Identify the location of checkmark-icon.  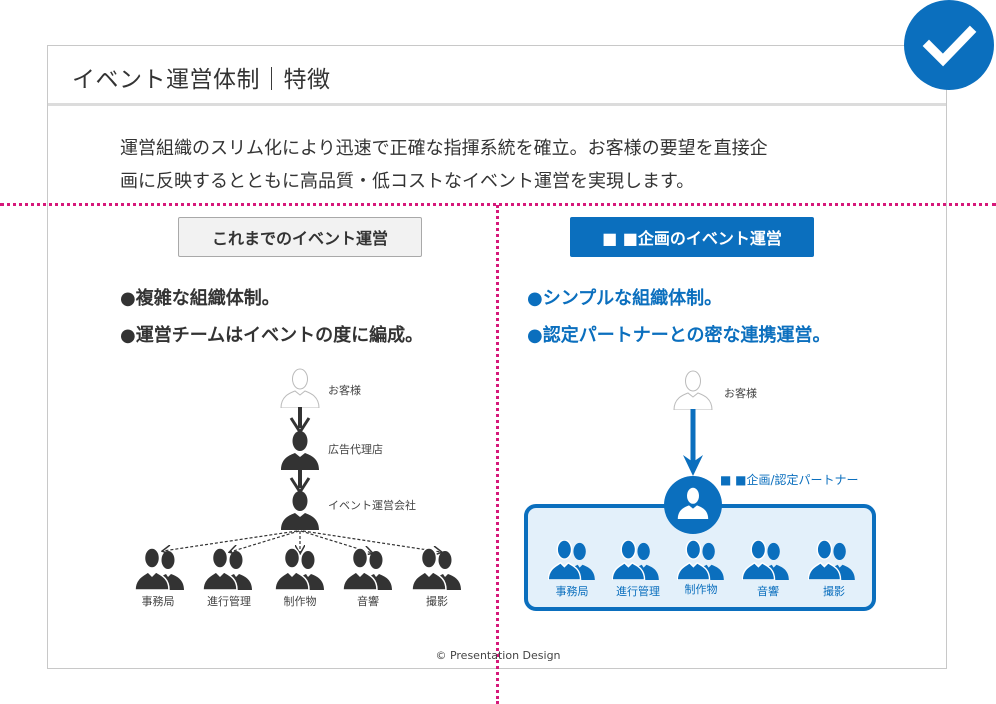
(949, 45).